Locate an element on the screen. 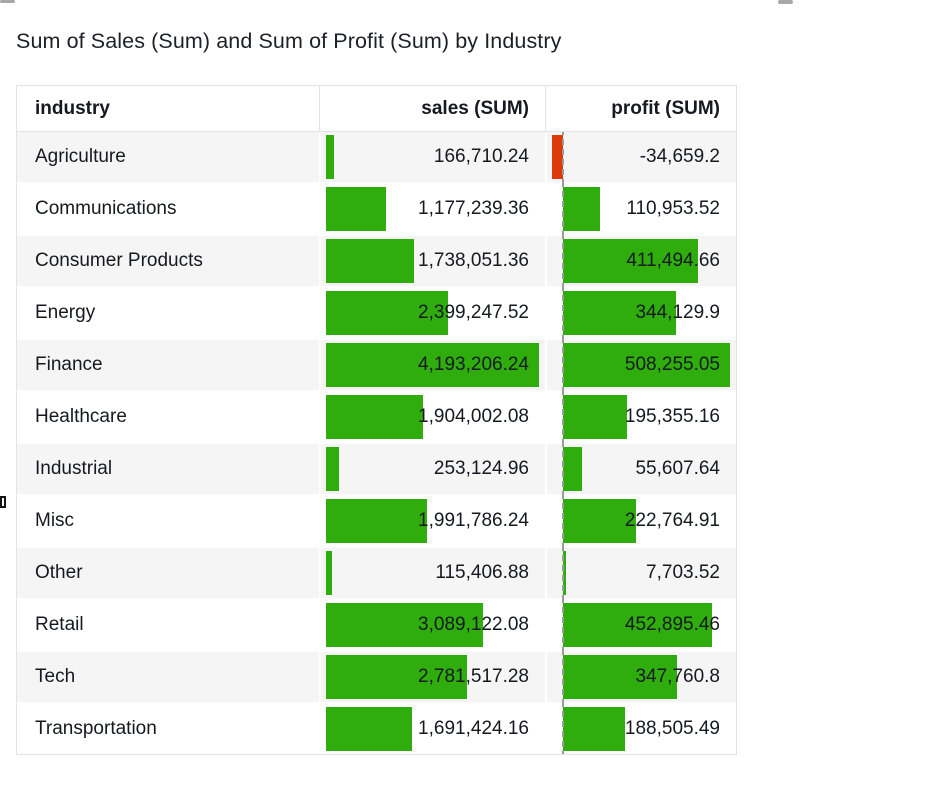 This screenshot has height=808, width=948. industry-cell: Transportation is located at coordinates (168, 729).